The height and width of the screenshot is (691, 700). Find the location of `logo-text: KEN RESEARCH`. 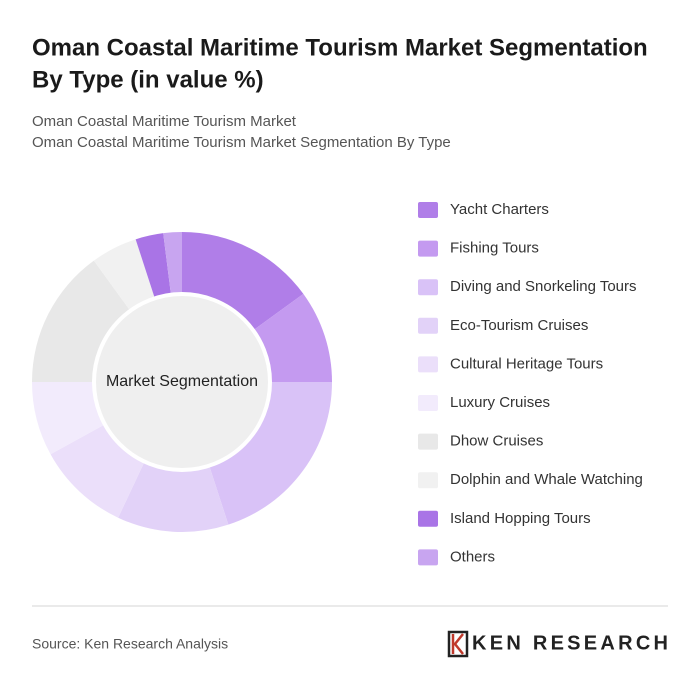

logo-text: KEN RESEARCH is located at coordinates (570, 643).